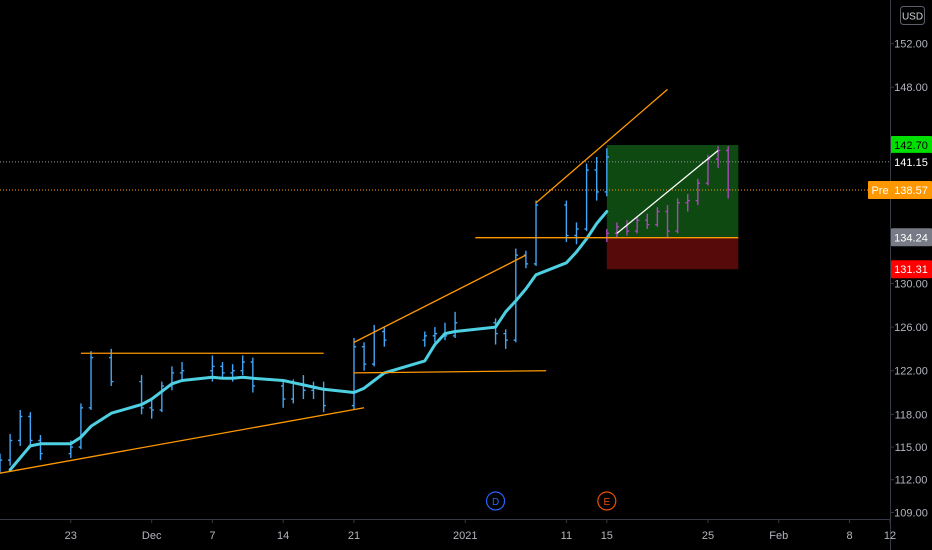 This screenshot has height=550, width=932. What do you see at coordinates (911, 45) in the screenshot?
I see `price-tick-label: 152.00` at bounding box center [911, 45].